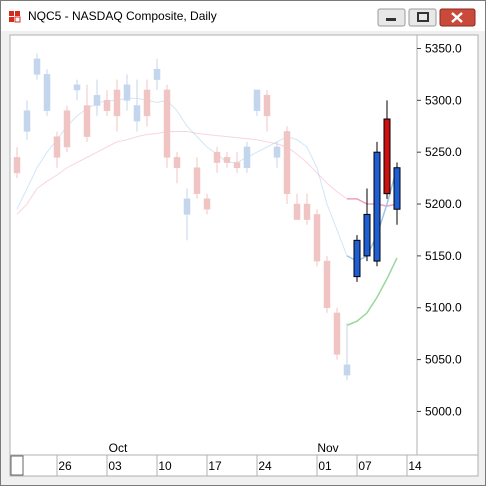  What do you see at coordinates (443, 100) in the screenshot?
I see `y-tick-label: 5300.0` at bounding box center [443, 100].